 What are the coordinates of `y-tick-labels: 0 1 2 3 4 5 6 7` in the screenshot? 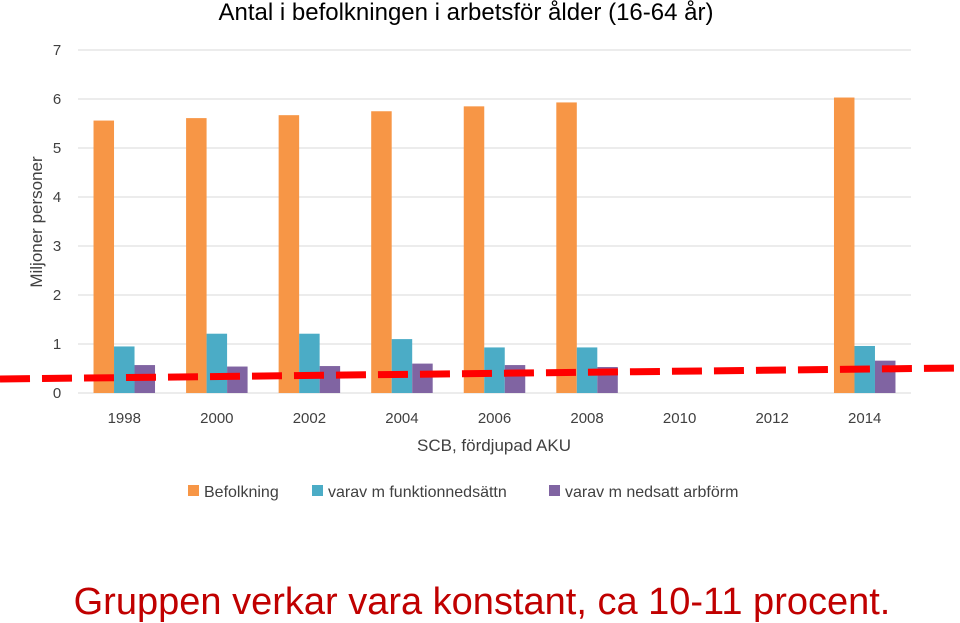 It's located at (57, 222).